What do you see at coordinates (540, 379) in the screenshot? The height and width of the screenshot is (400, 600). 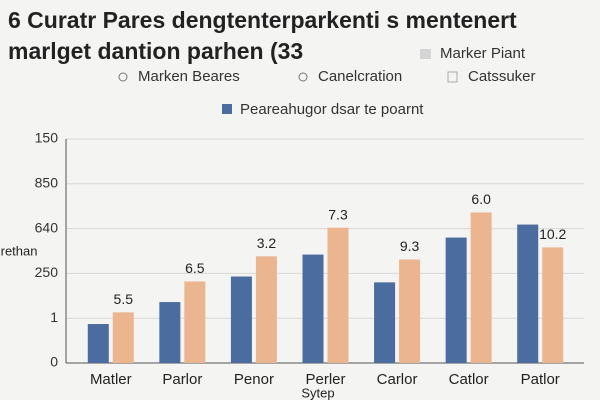 I see `x-tick-label: Patlor` at bounding box center [540, 379].